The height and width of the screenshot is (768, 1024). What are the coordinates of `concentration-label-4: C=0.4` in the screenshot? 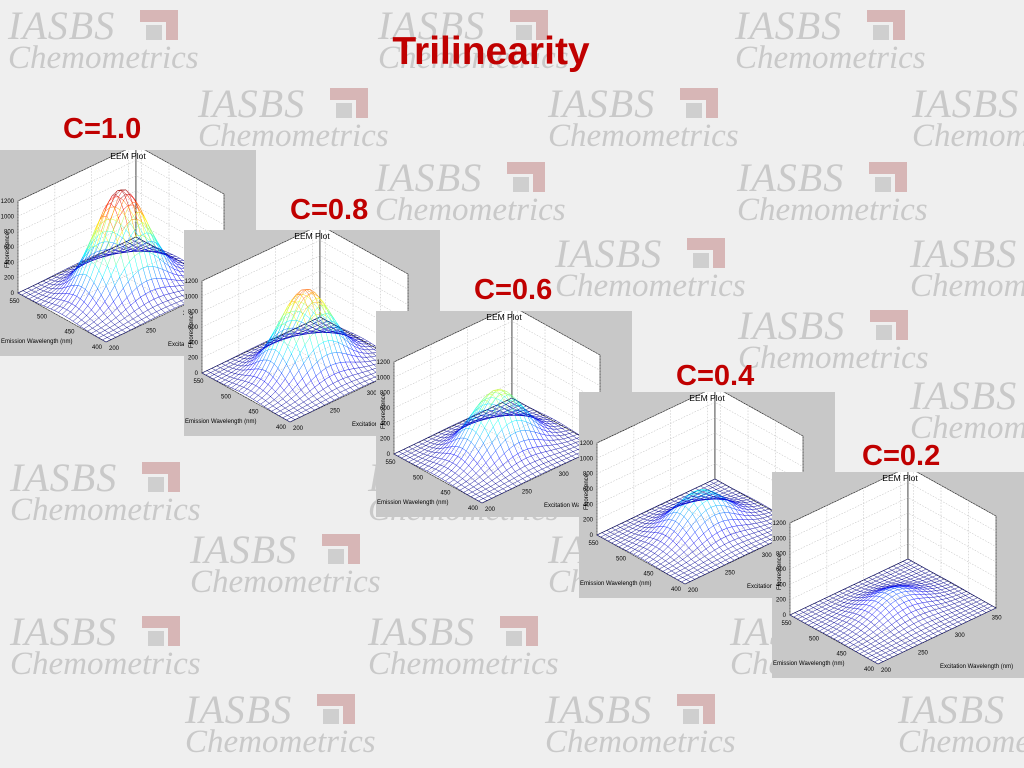 It's located at (715, 376).